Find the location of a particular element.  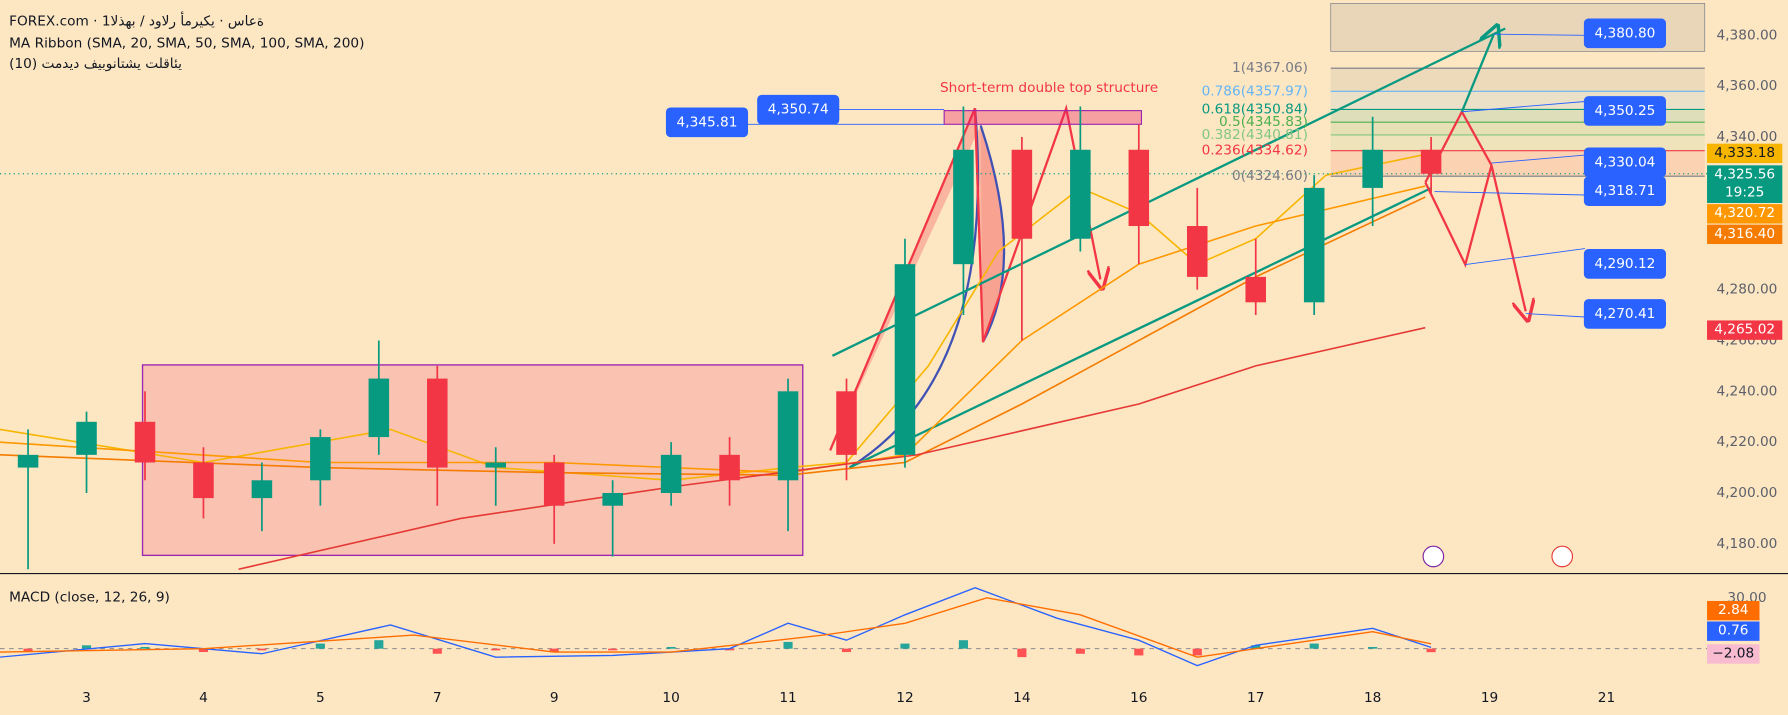

y-tick-label: 4,360.00 is located at coordinates (1747, 86).